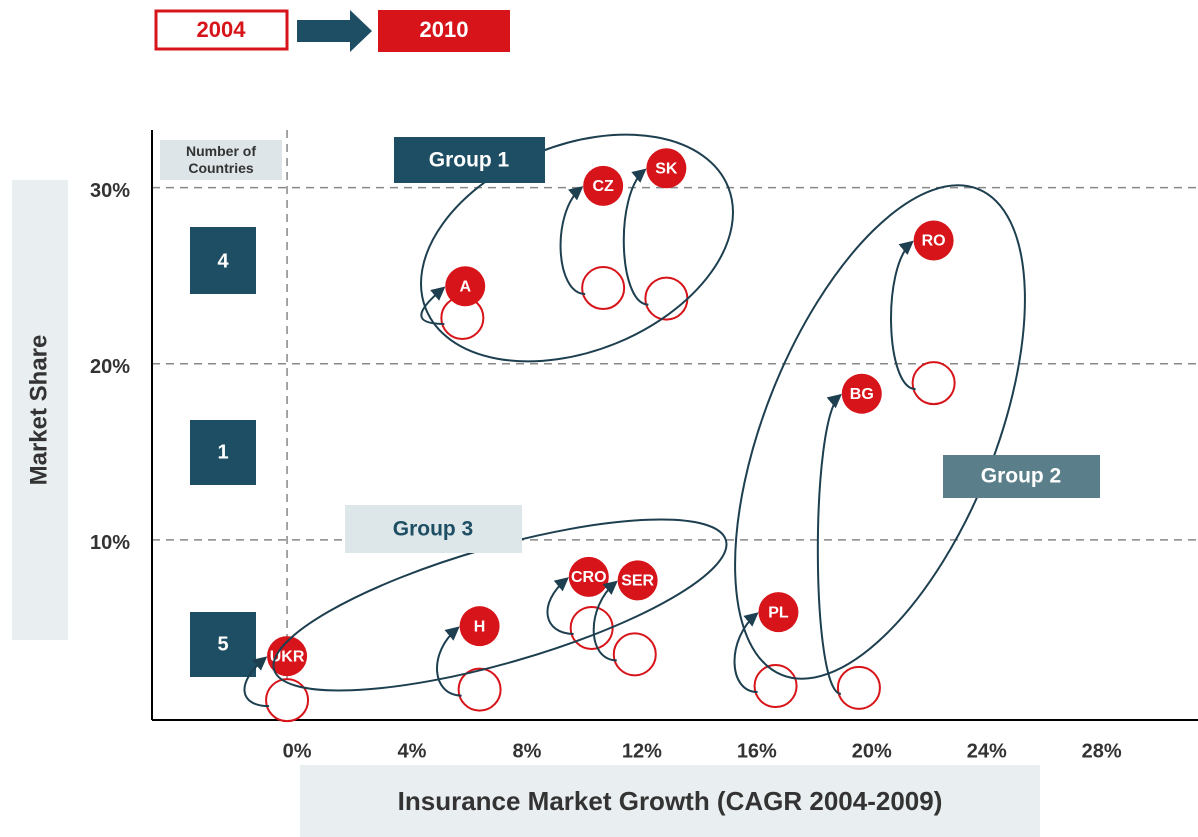 The width and height of the screenshot is (1198, 837). What do you see at coordinates (110, 543) in the screenshot?
I see `y-tick-label: 10%` at bounding box center [110, 543].